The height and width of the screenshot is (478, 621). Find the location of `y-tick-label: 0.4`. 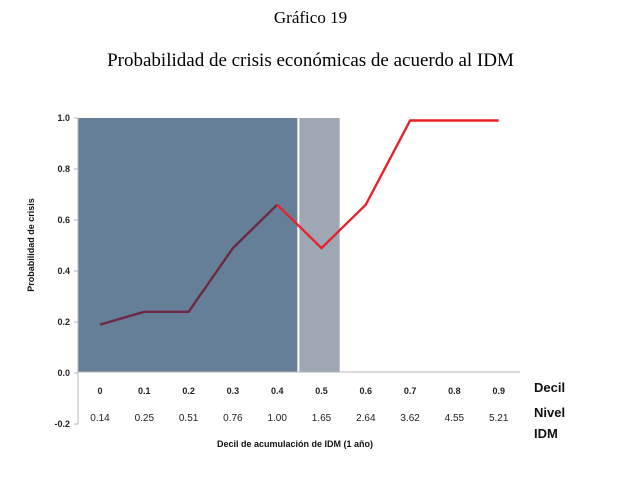

y-tick-label: 0.4 is located at coordinates (63, 271).